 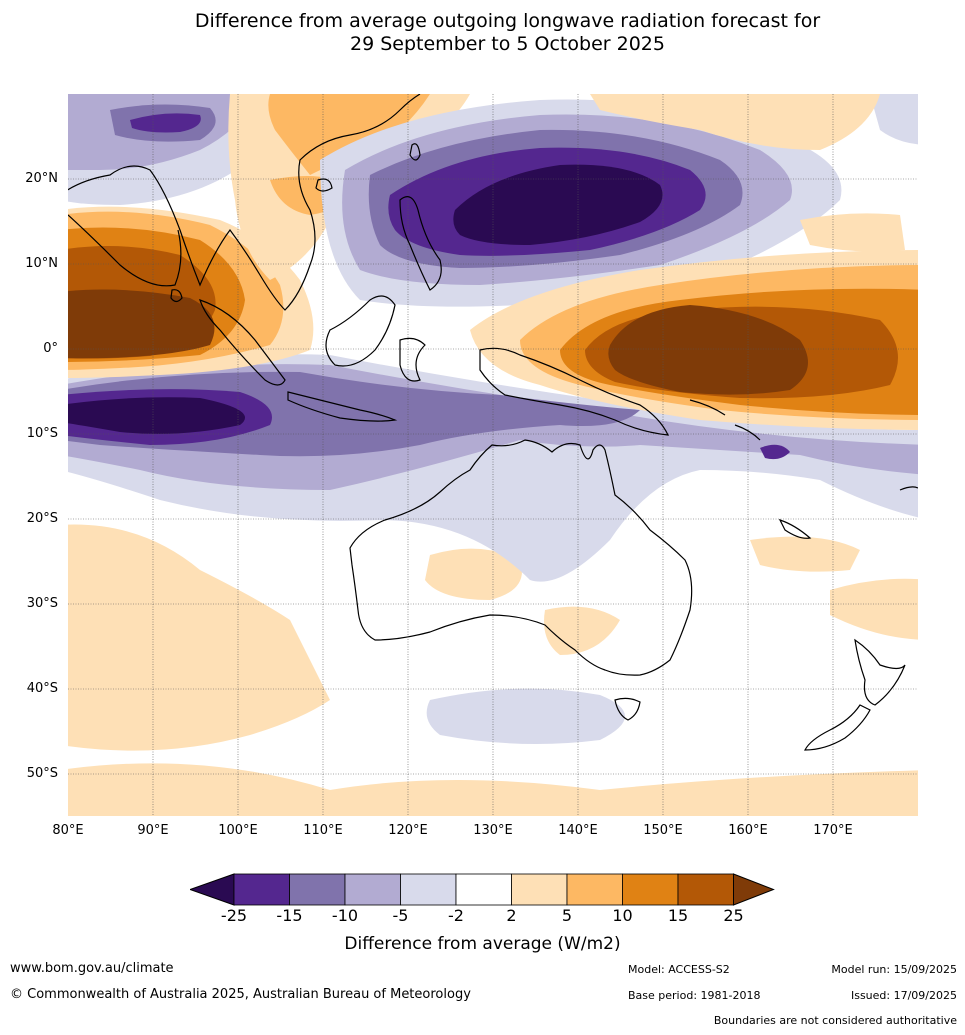 What do you see at coordinates (212, 889) in the screenshot?
I see `colorbar-arrow-min` at bounding box center [212, 889].